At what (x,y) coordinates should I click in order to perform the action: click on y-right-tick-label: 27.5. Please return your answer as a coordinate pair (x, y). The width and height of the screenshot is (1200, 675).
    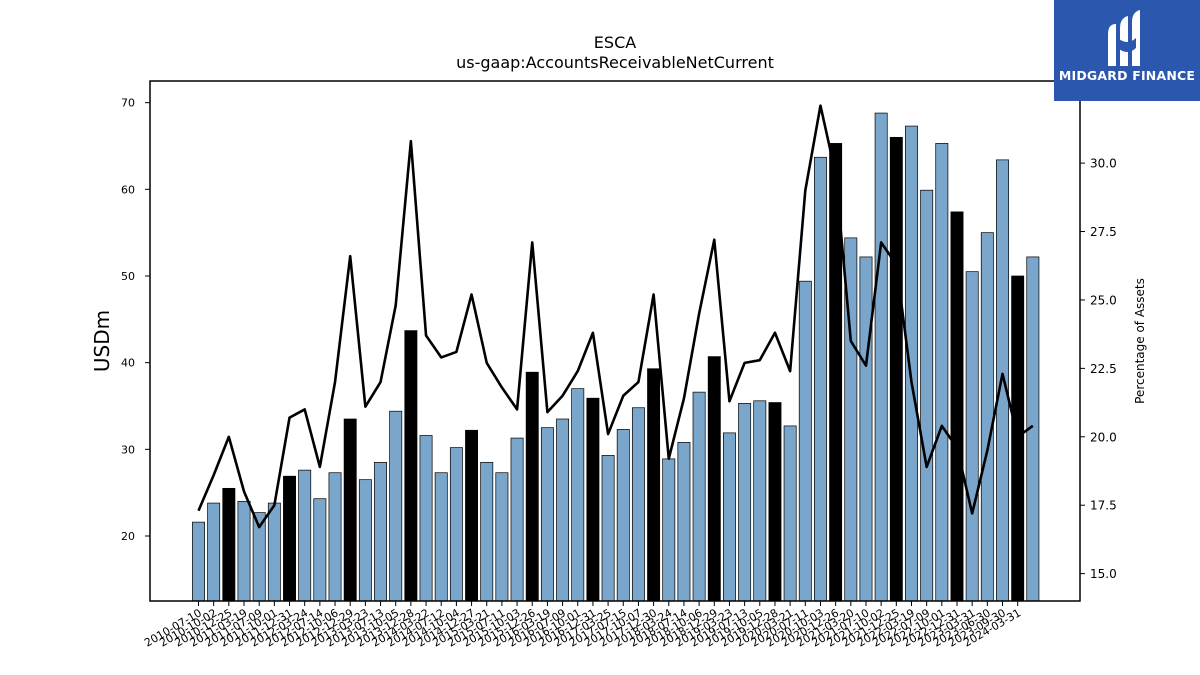
    Looking at the image, I should click on (1103, 232).